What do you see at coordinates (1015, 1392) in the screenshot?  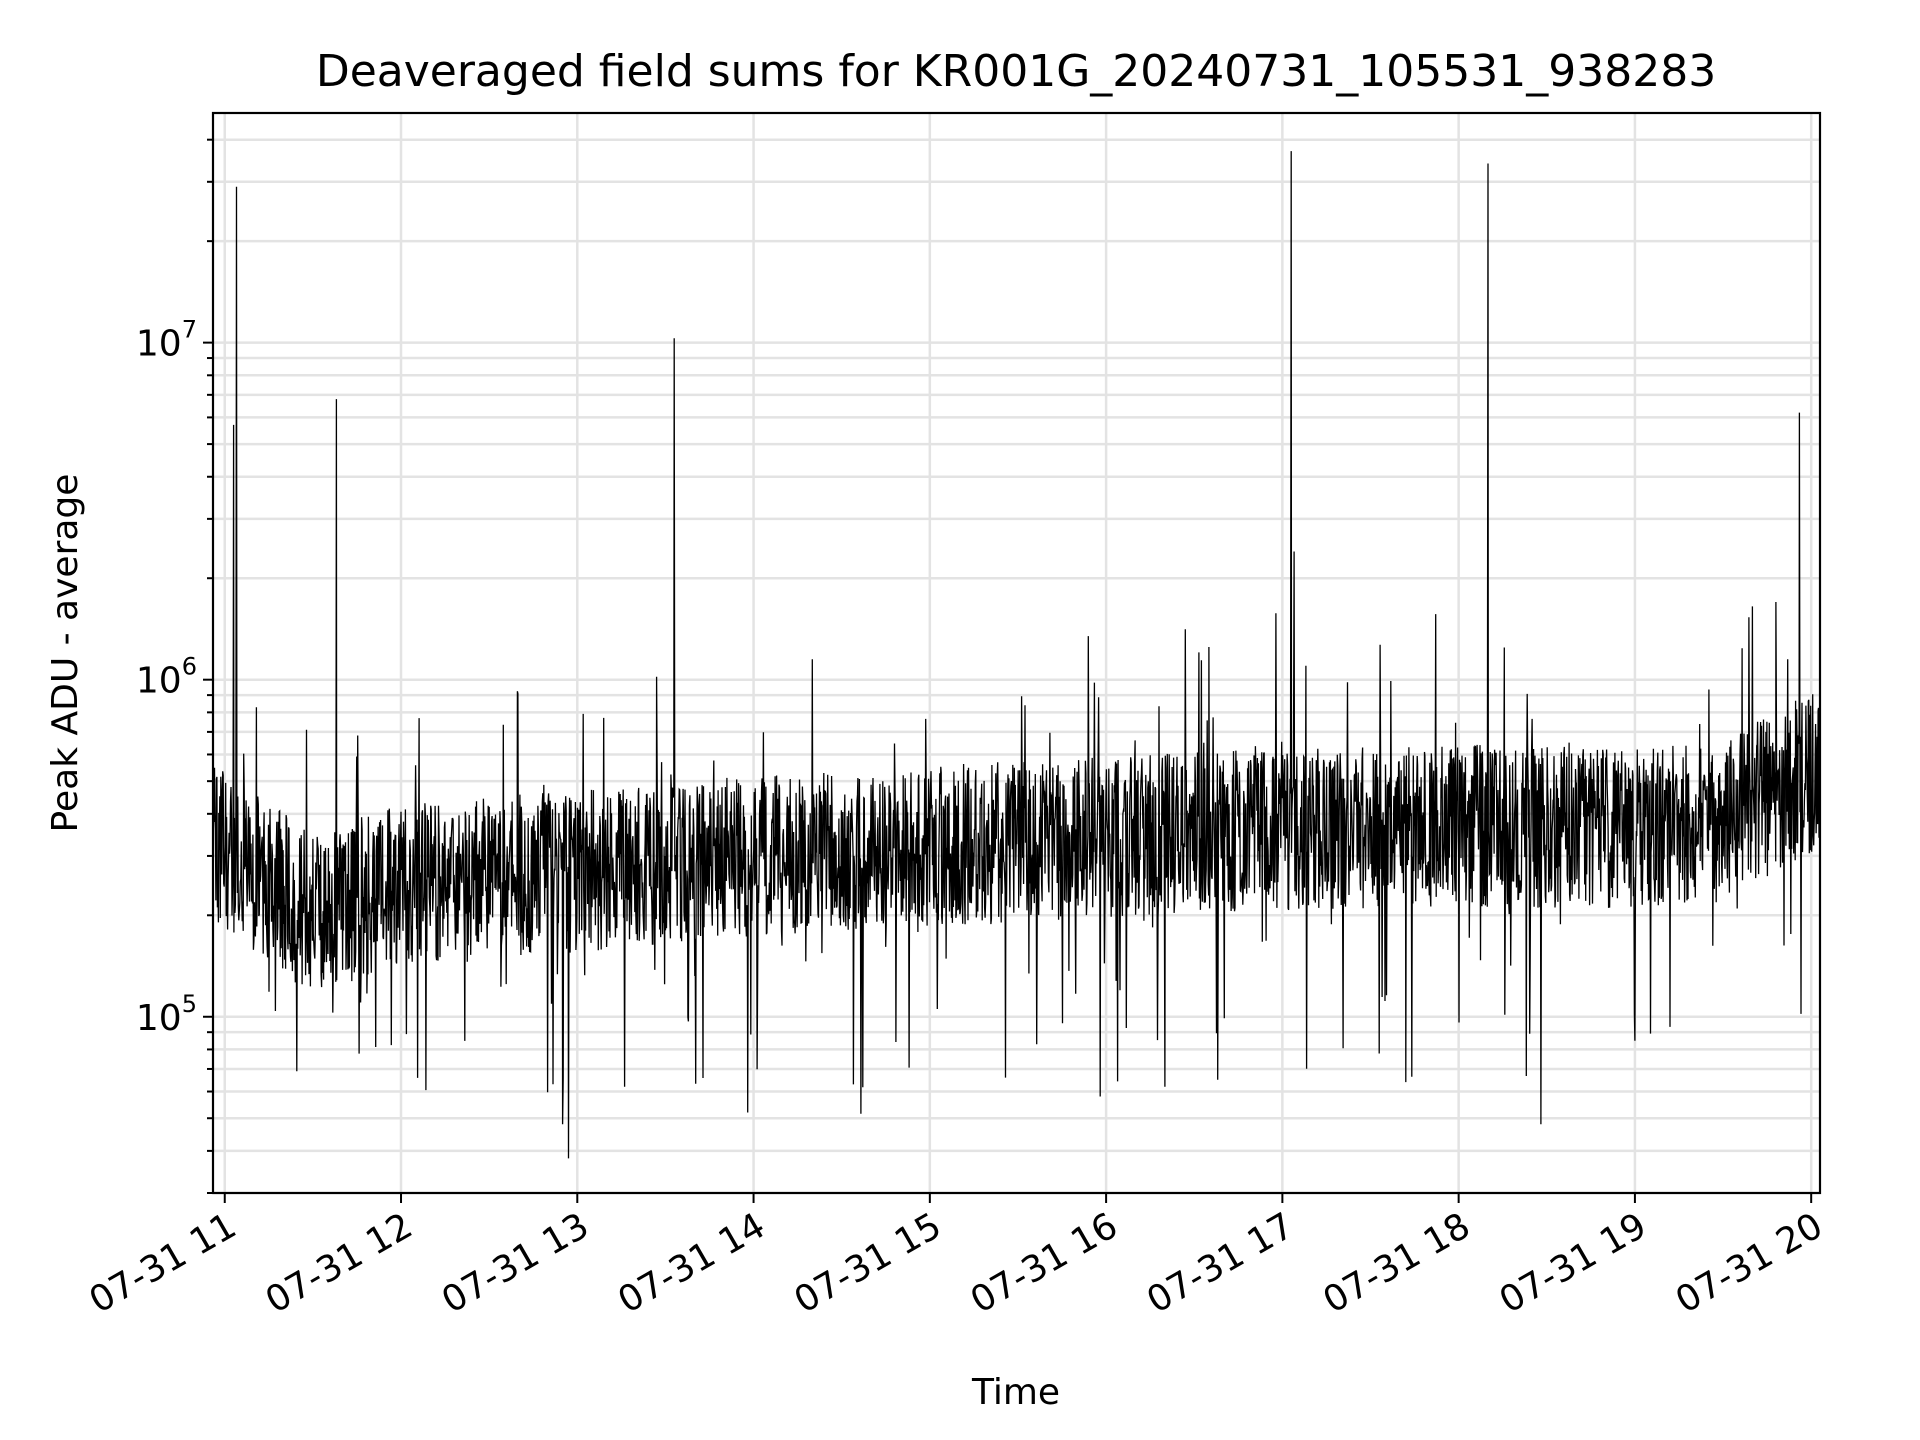 I see `x-axis-label: Time` at bounding box center [1015, 1392].